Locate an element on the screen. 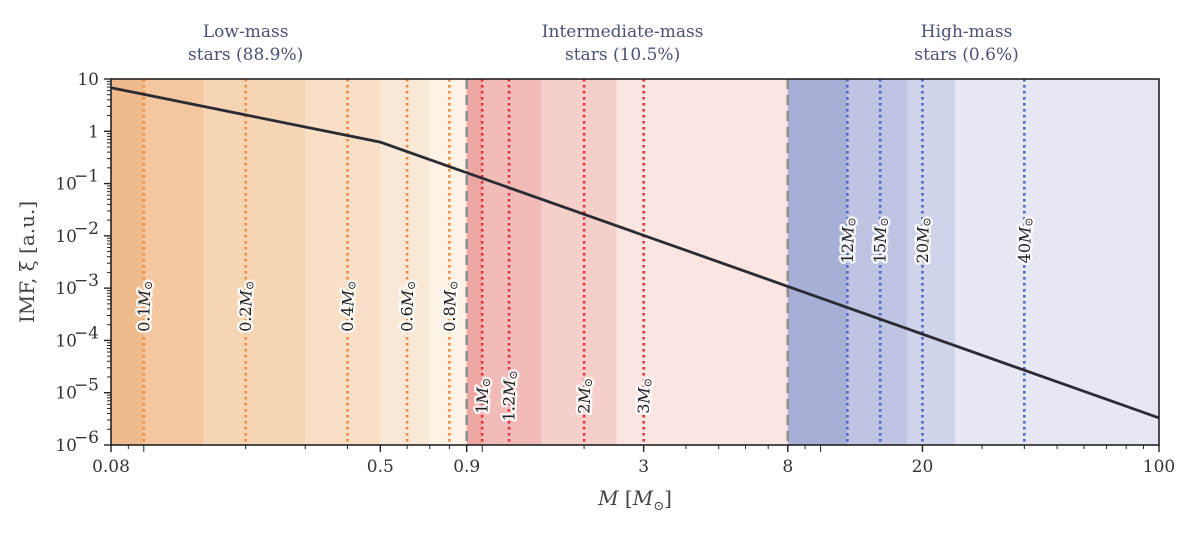  y-tick-exponent-4: −3 is located at coordinates (86, 281).